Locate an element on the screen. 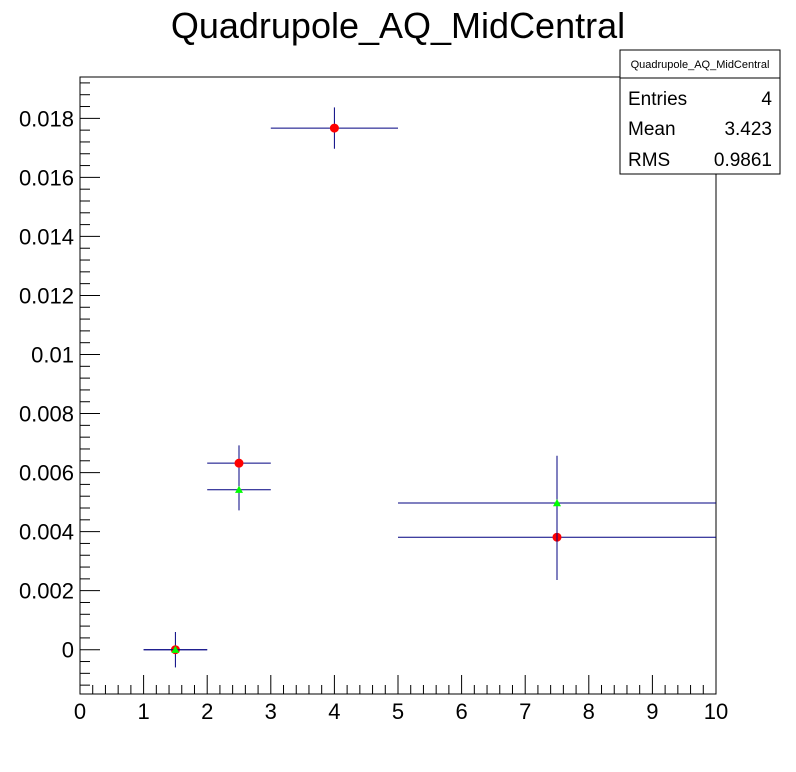  x-tick-label: 1 is located at coordinates (143, 711).